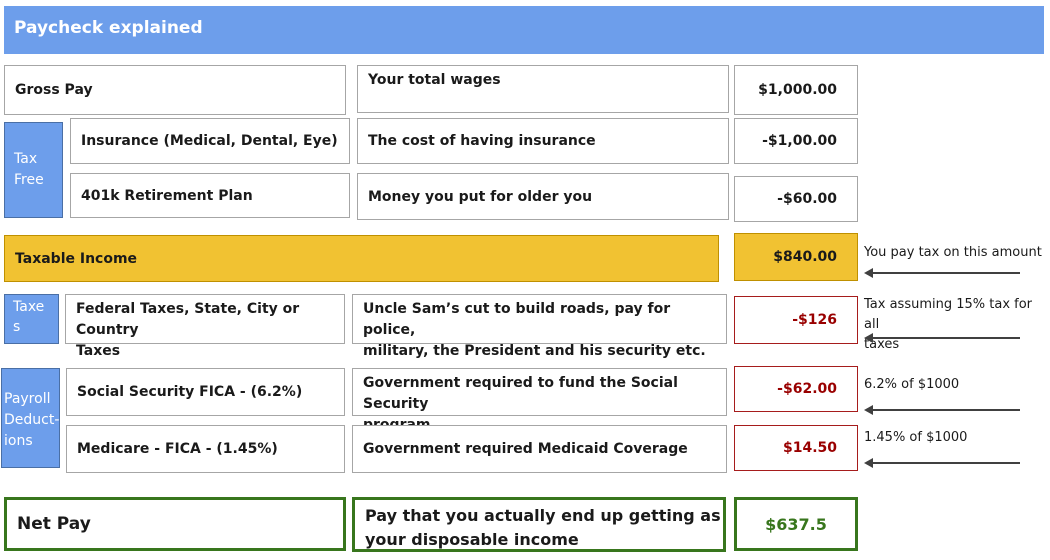 The image size is (1050, 560). Describe the element at coordinates (210, 141) in the screenshot. I see `insurance-label: Insurance (Medical, Dental, Eye)` at that location.